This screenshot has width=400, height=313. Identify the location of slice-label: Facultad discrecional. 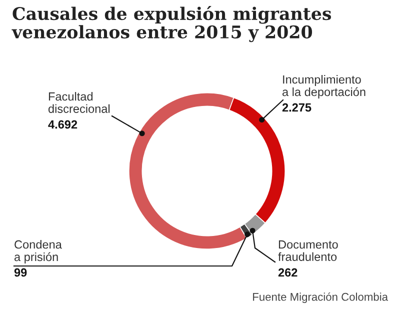
(79, 102).